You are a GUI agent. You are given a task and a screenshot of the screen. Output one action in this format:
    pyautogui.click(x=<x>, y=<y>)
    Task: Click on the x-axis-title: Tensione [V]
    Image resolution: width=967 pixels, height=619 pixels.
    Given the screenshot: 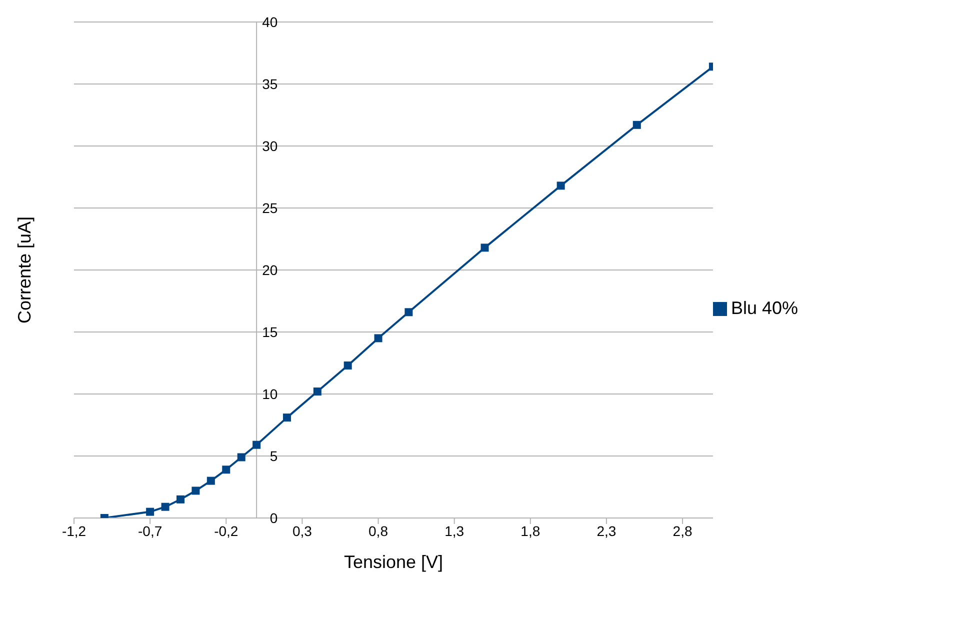 What is the action you would take?
    pyautogui.click(x=394, y=562)
    